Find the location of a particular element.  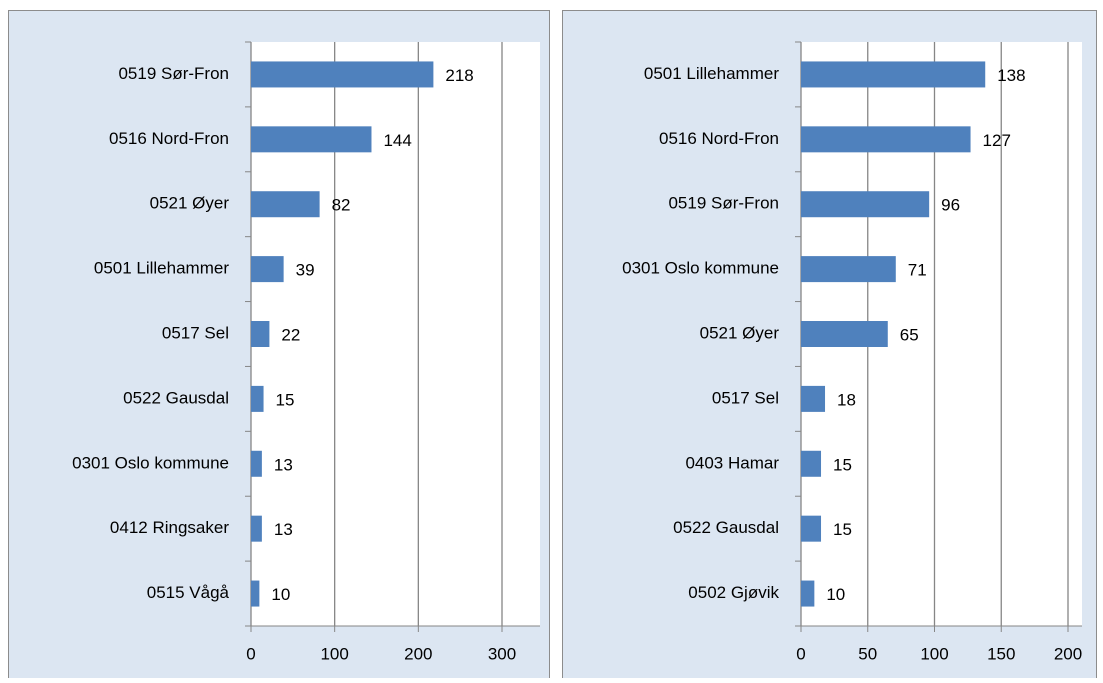

data-label: 127 is located at coordinates (997, 140).